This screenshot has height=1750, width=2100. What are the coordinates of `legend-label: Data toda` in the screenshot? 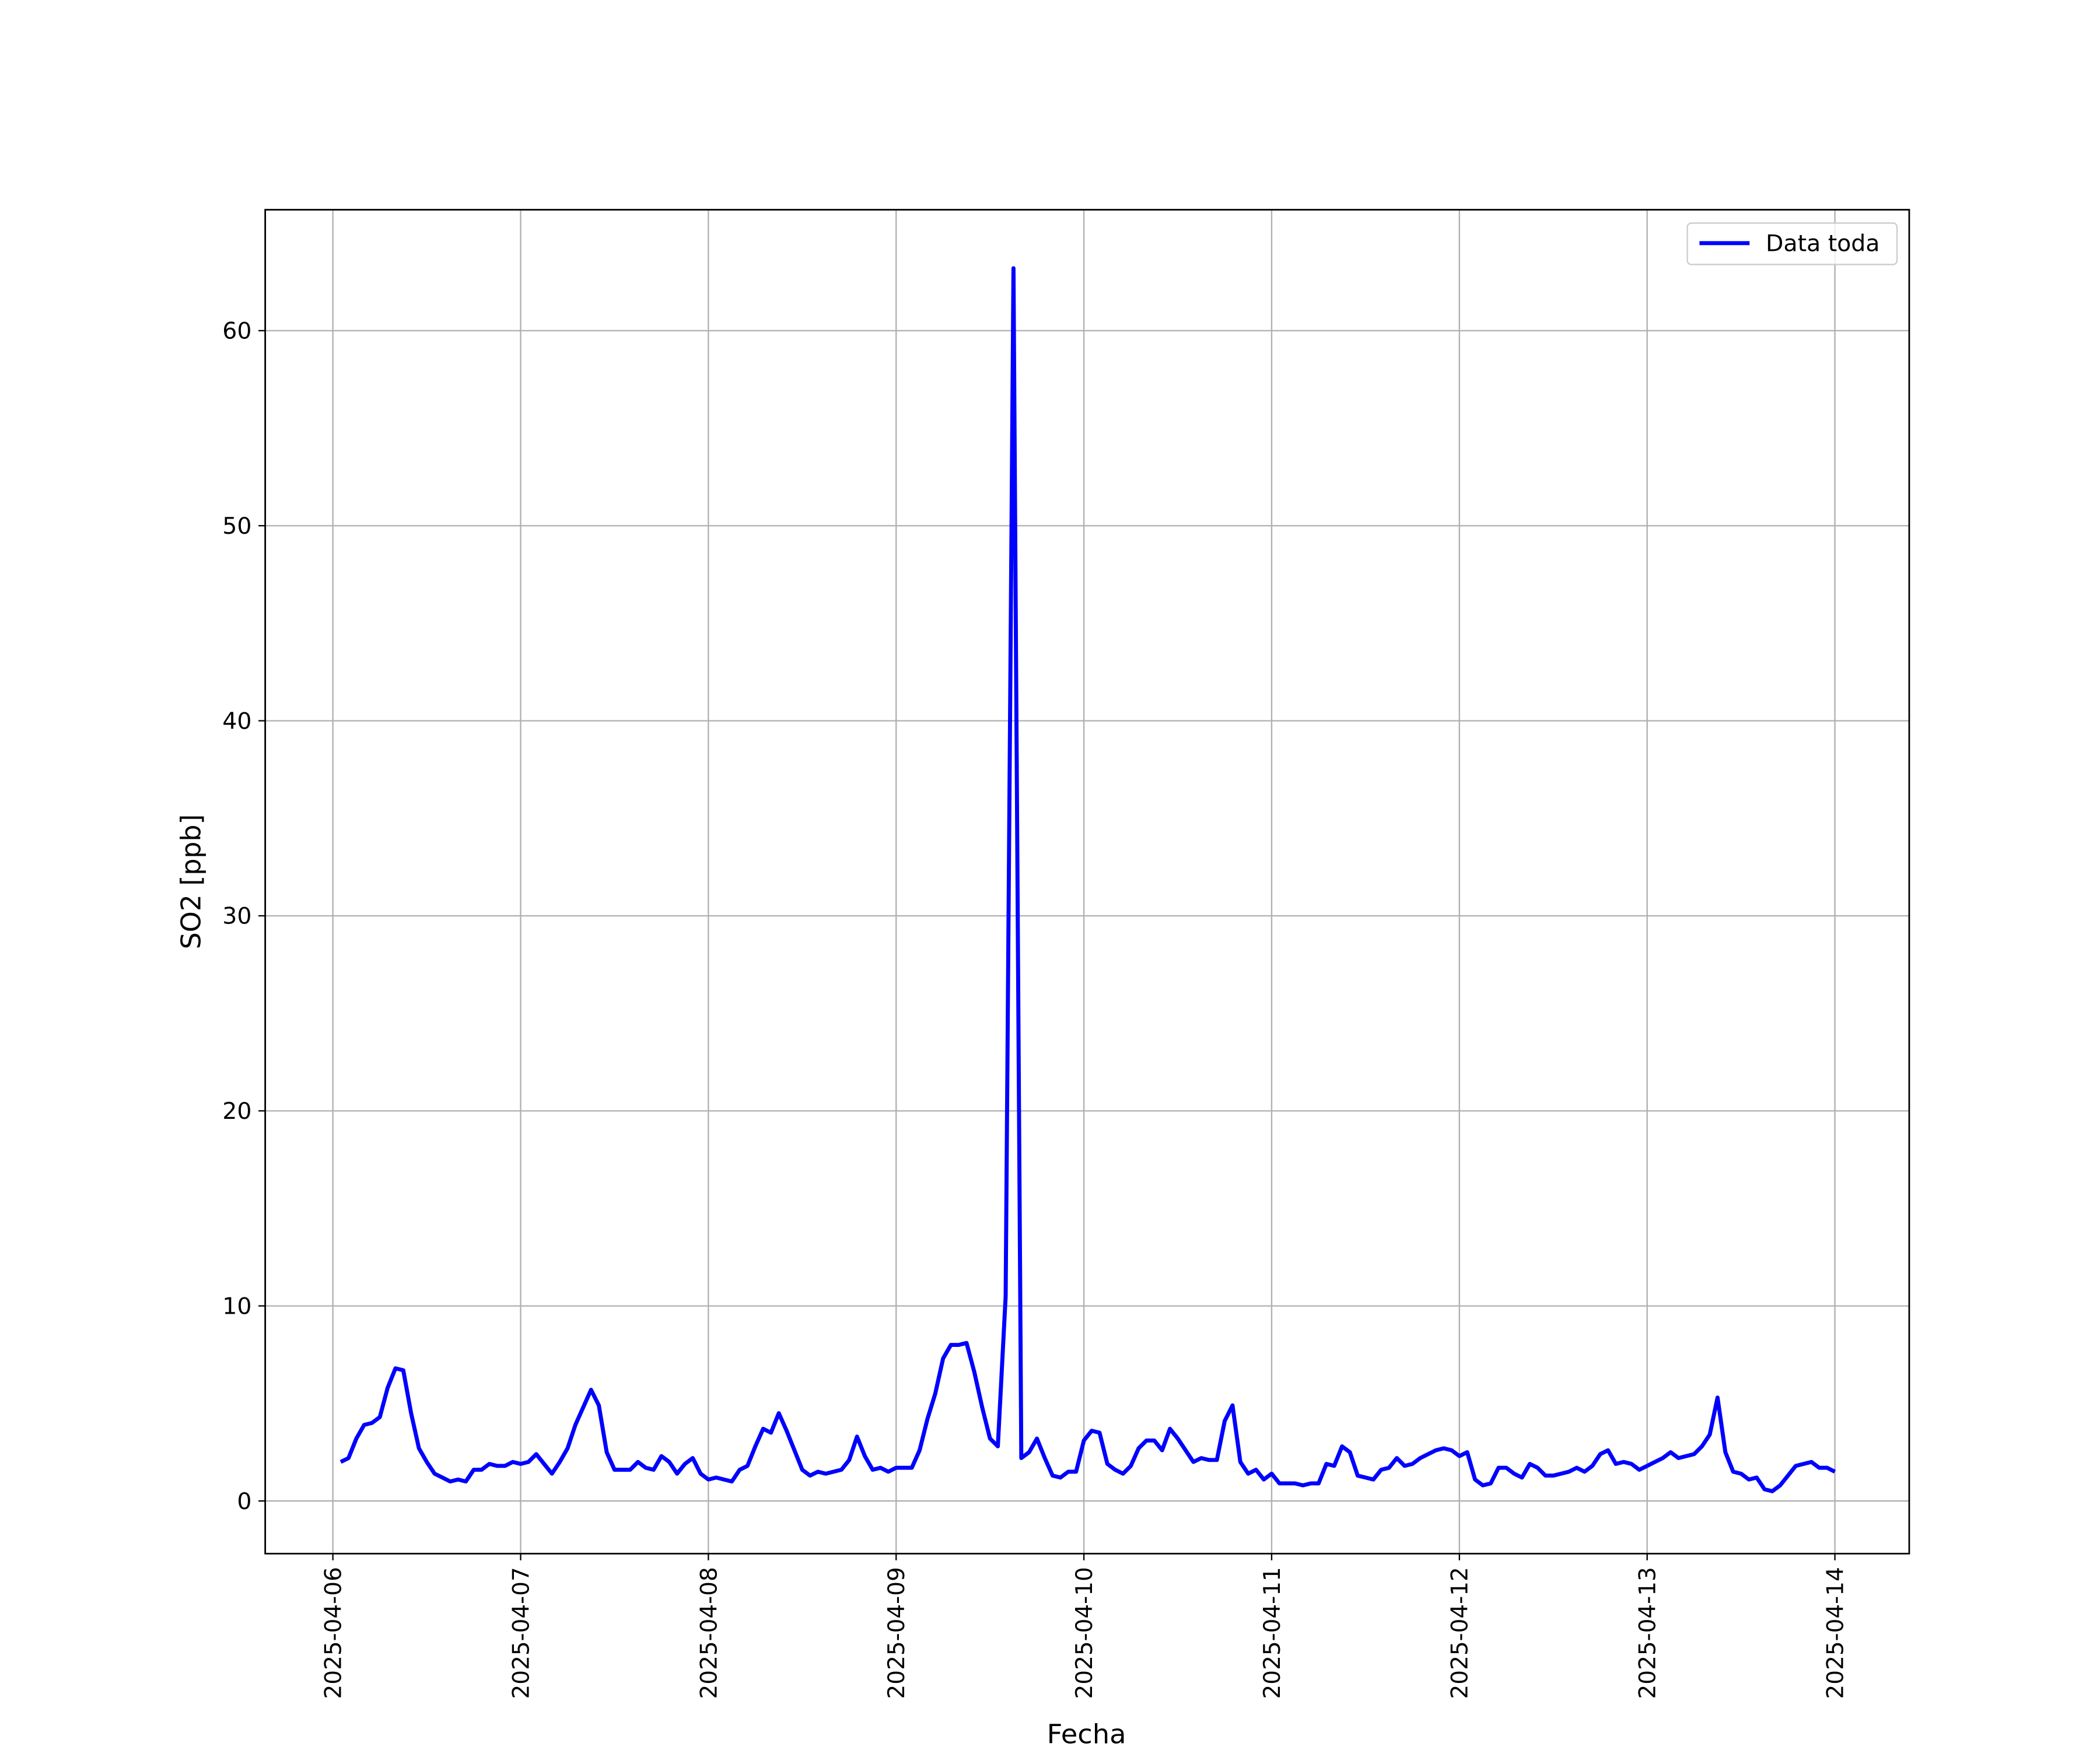 It's located at (1823, 244).